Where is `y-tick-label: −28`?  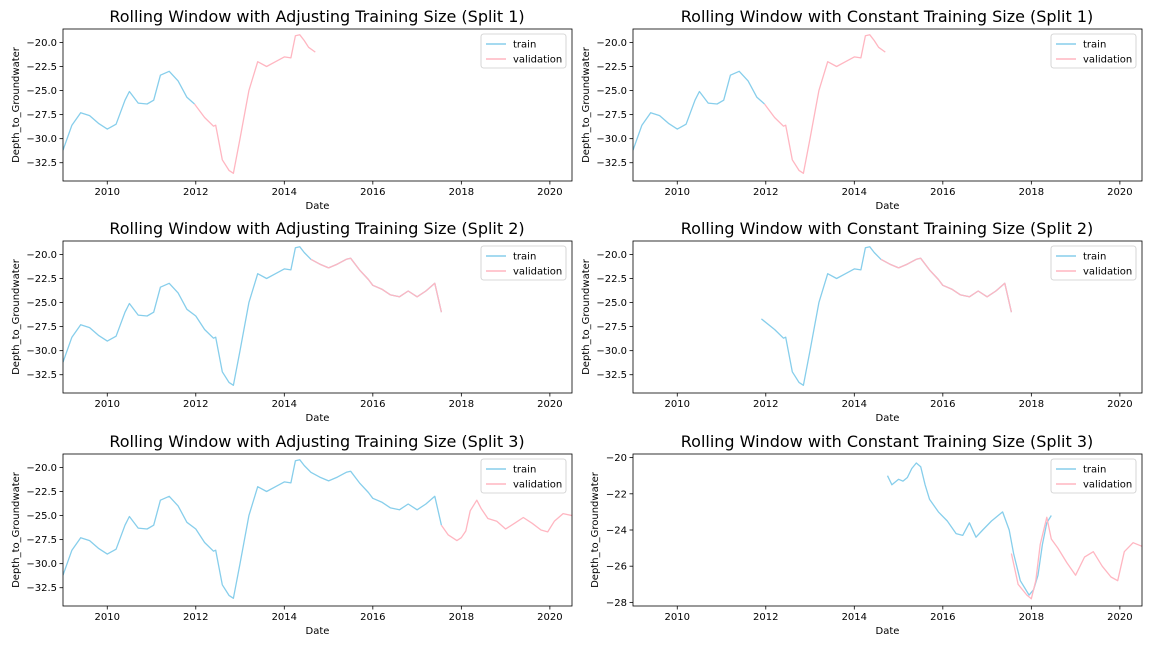
y-tick-label: −28 is located at coordinates (616, 603).